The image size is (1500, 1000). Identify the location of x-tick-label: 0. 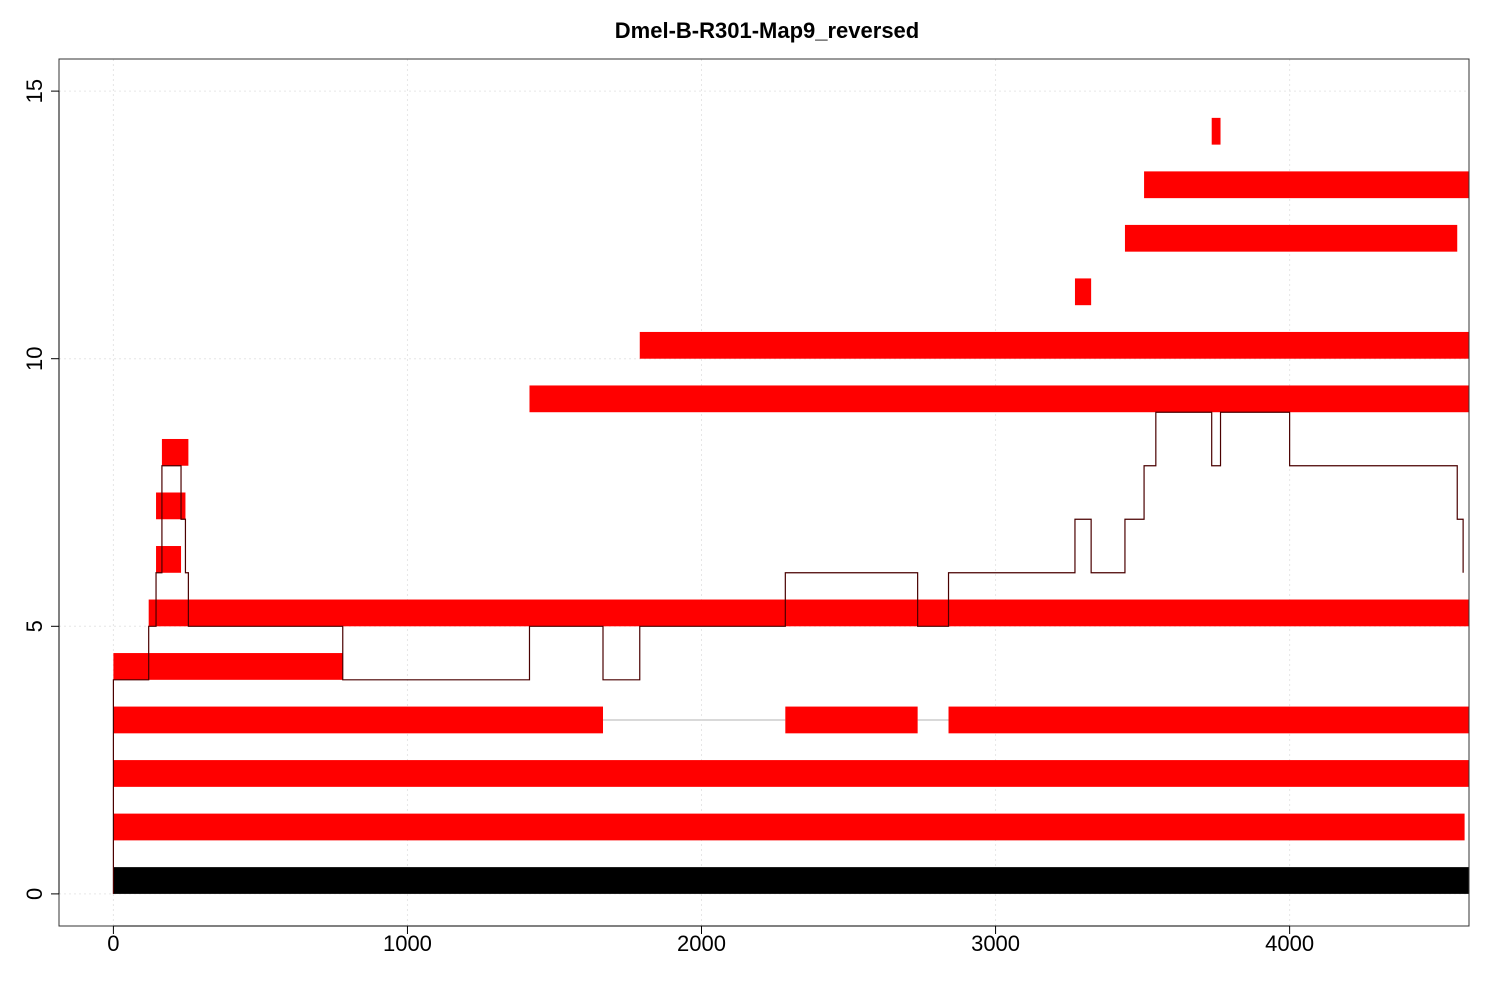
(113, 943).